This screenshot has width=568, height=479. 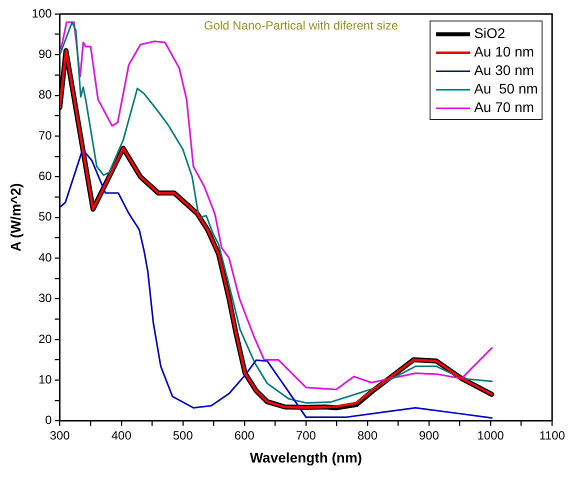 What do you see at coordinates (45, 53) in the screenshot?
I see `y-tick-label: 90` at bounding box center [45, 53].